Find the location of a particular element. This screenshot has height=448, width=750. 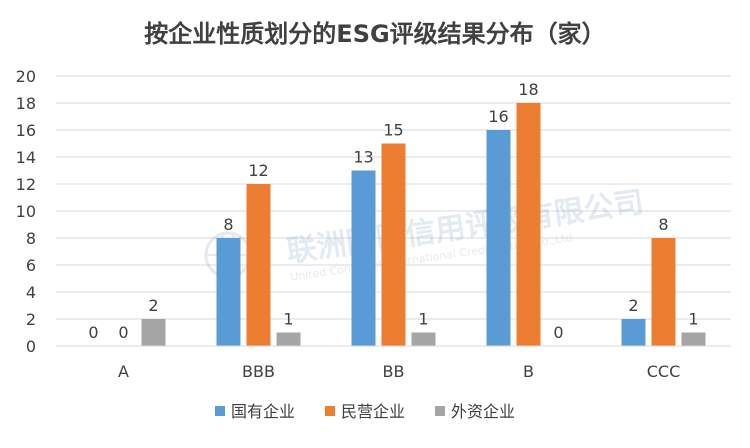

data-label: 16 is located at coordinates (498, 116).